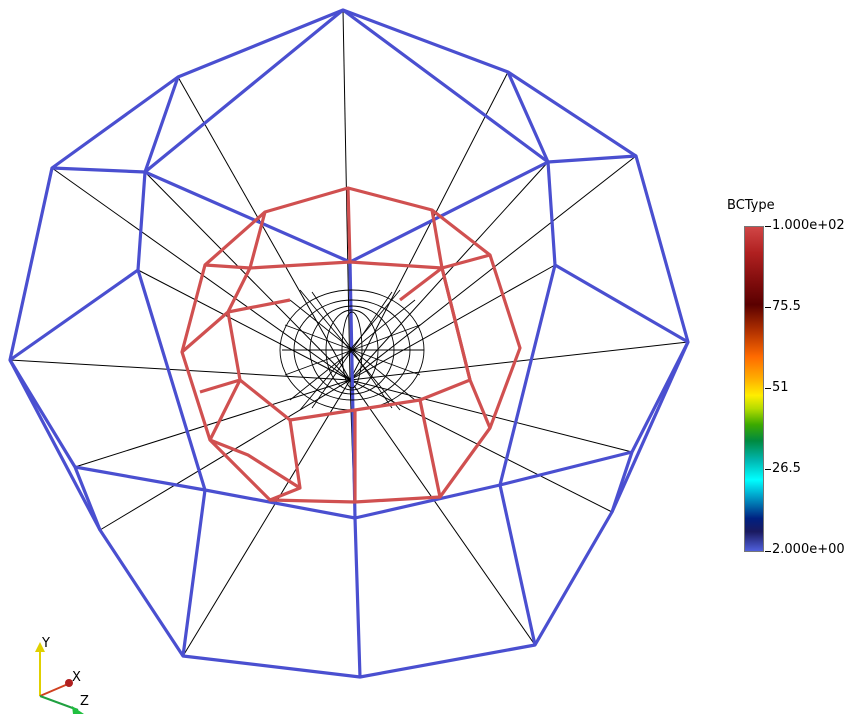 The height and width of the screenshot is (724, 847). I want to click on color-scale-bar, so click(754, 389).